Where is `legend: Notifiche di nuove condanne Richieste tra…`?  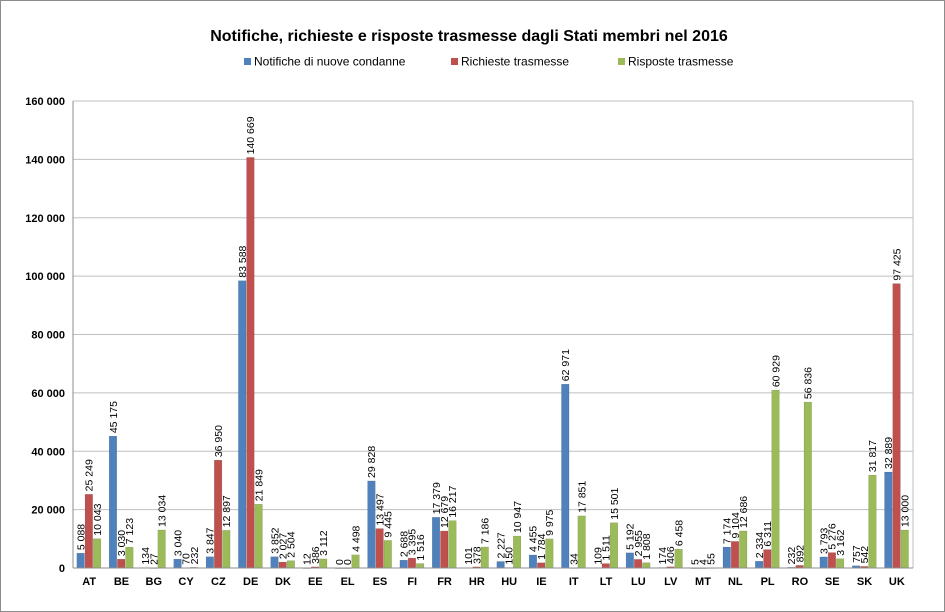 legend: Notifiche di nuove condanne Richieste tra… is located at coordinates (489, 62).